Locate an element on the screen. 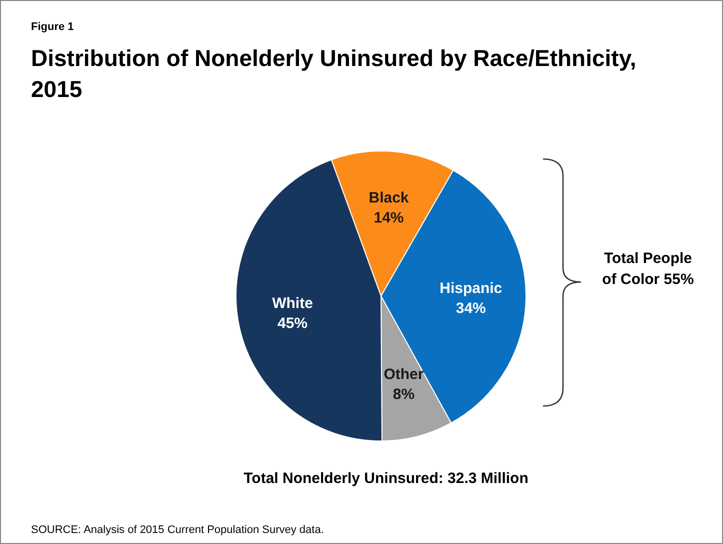 The image size is (723, 544). text: Total People of Color 55% is located at coordinates (648, 269).